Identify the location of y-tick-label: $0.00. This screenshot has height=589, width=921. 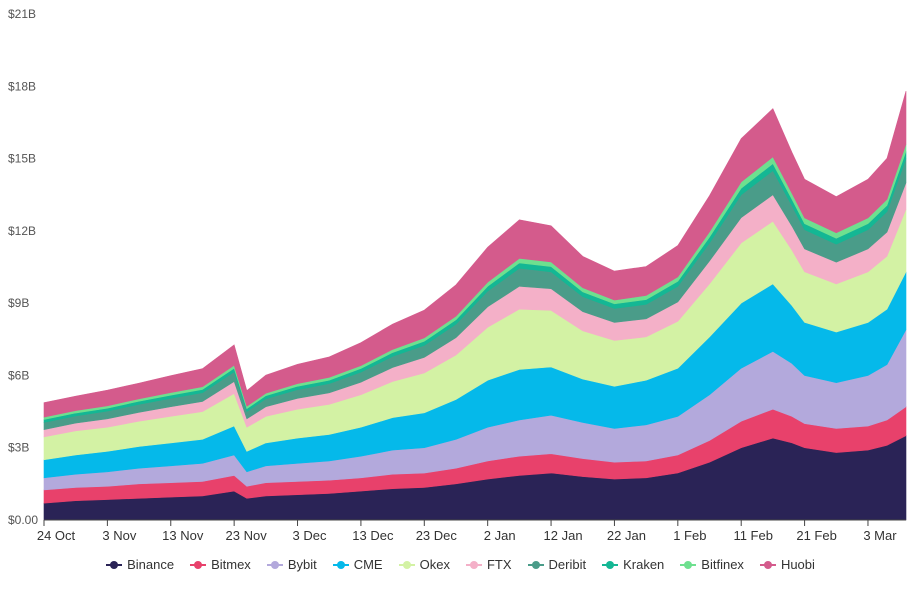
(23, 520).